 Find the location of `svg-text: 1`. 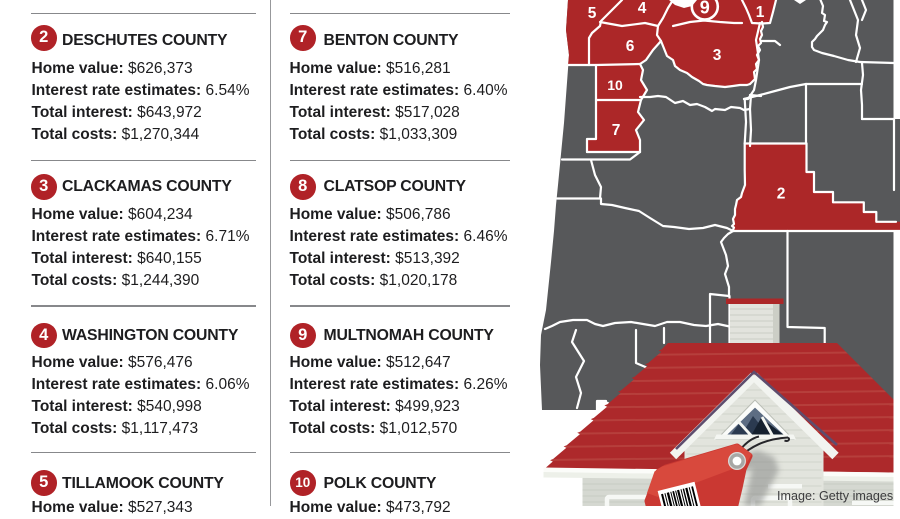

svg-text: 1 is located at coordinates (760, 12).